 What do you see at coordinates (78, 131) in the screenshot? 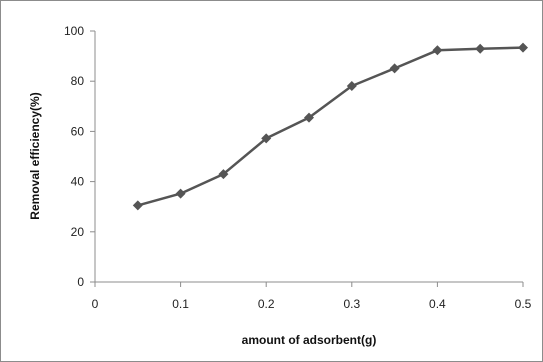
I see `y-tick-label: 60` at bounding box center [78, 131].